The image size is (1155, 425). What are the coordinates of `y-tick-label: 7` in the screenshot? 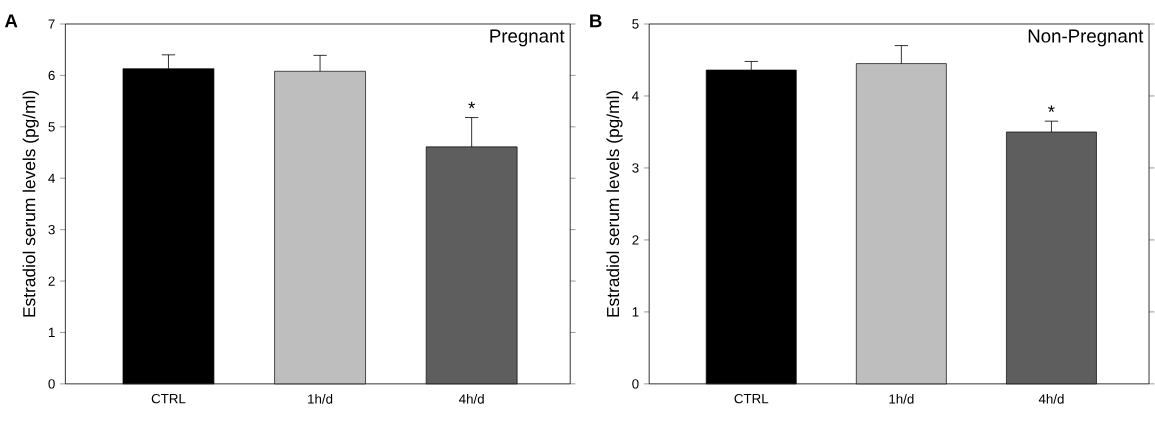 It's located at (51, 24).